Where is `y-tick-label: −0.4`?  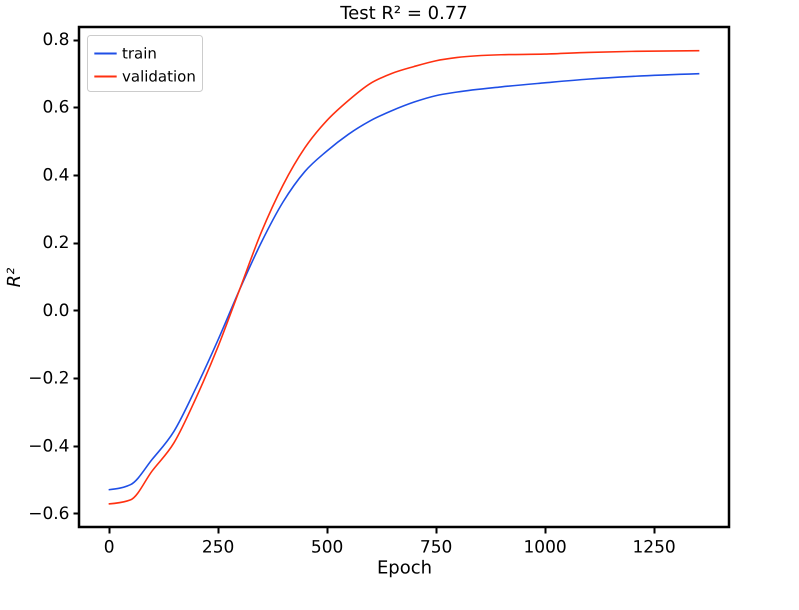 y-tick-label: −0.4 is located at coordinates (49, 446).